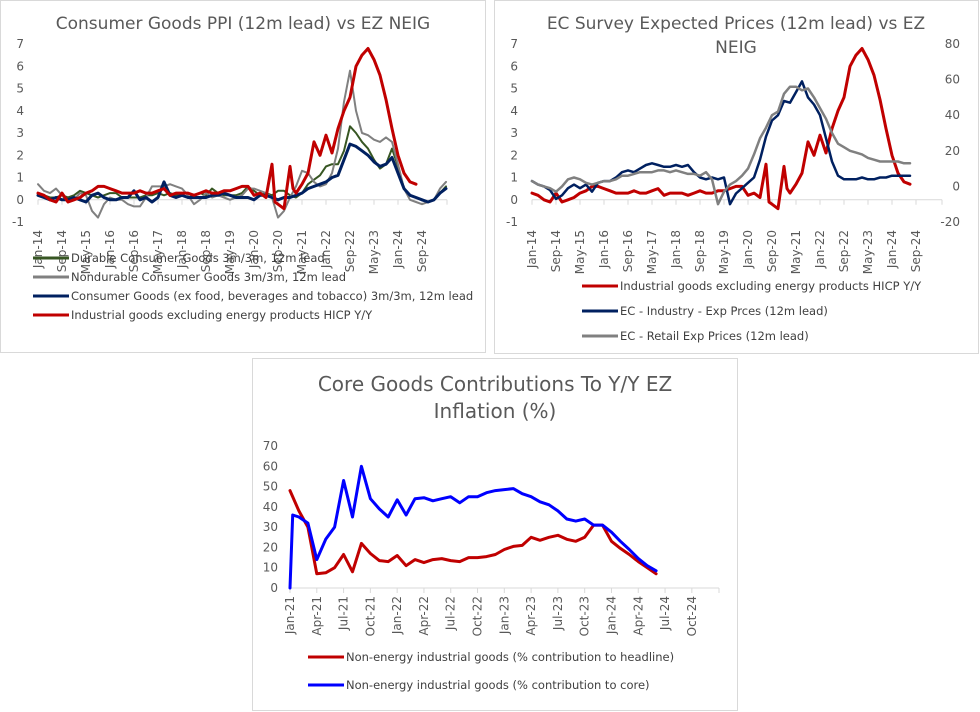 This screenshot has height=712, width=980. Describe the element at coordinates (270, 466) in the screenshot. I see `y-tick-label: 60` at that location.